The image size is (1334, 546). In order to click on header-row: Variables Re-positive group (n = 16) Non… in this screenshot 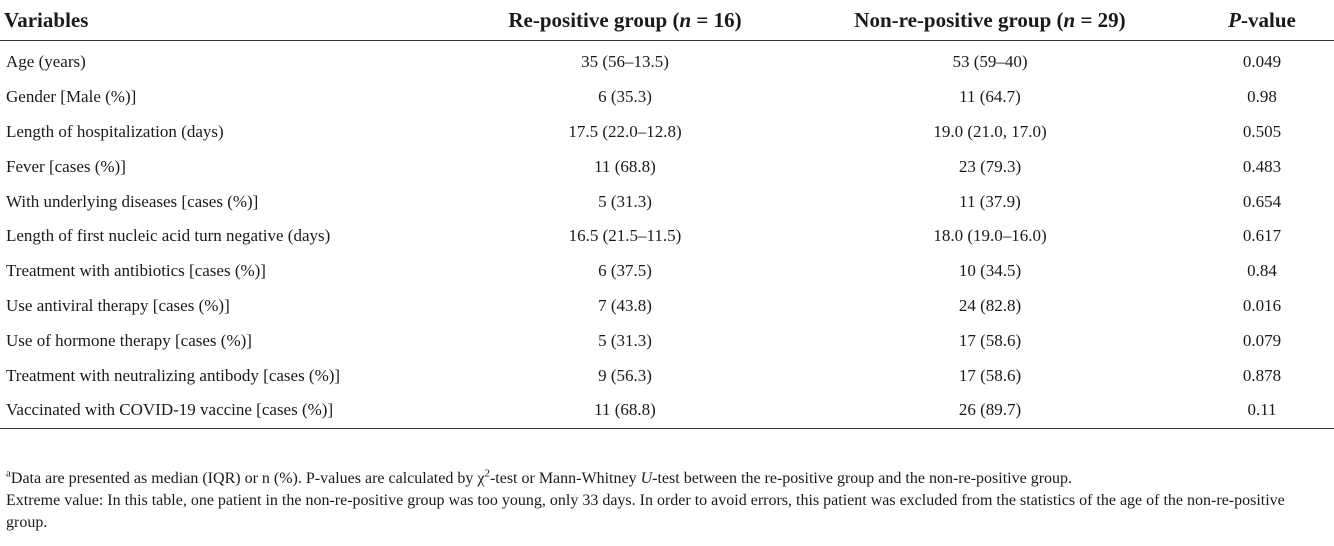, I will do `click(667, 20)`.